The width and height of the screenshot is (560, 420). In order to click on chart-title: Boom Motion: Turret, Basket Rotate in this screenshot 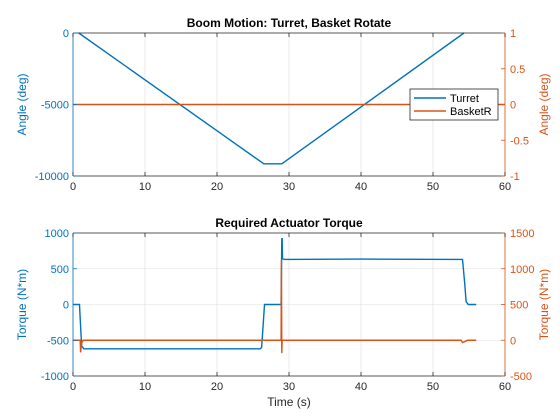, I will do `click(289, 23)`.